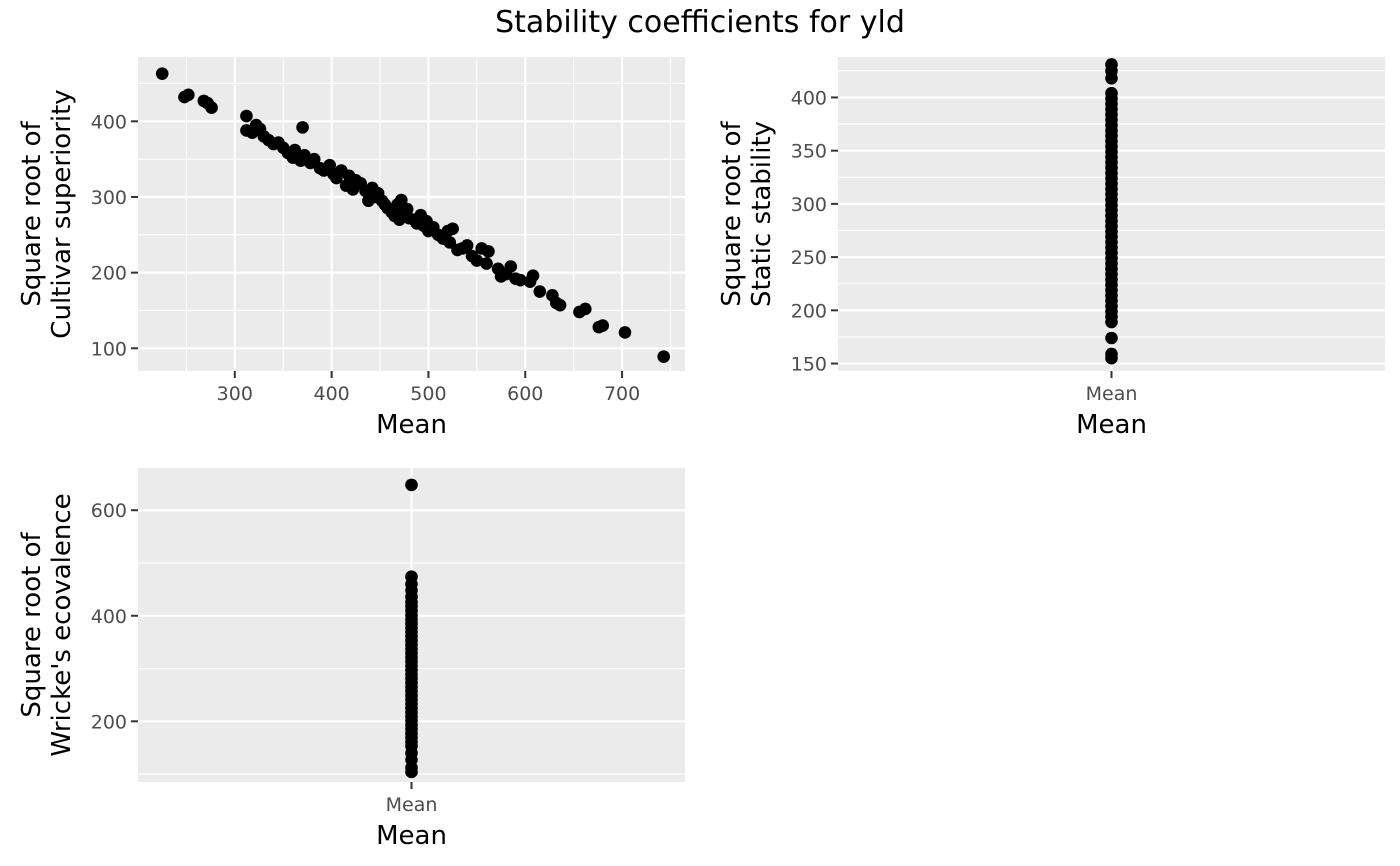  Describe the element at coordinates (62, 624) in the screenshot. I see `y-axis-title-line: Wricke's ecovalence` at that location.